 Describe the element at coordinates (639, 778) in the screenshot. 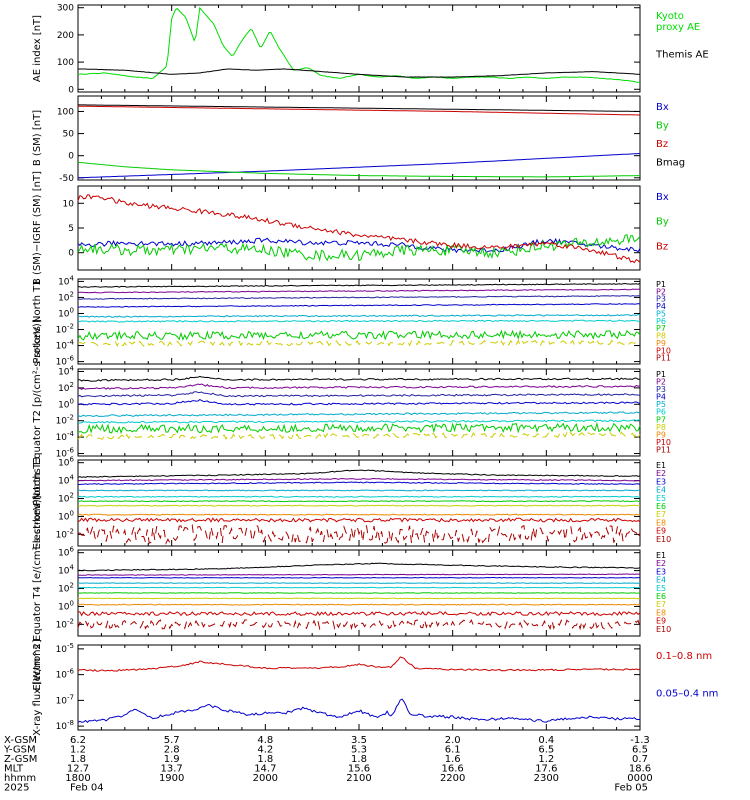

I see `ephemeris-value: 0000` at that location.